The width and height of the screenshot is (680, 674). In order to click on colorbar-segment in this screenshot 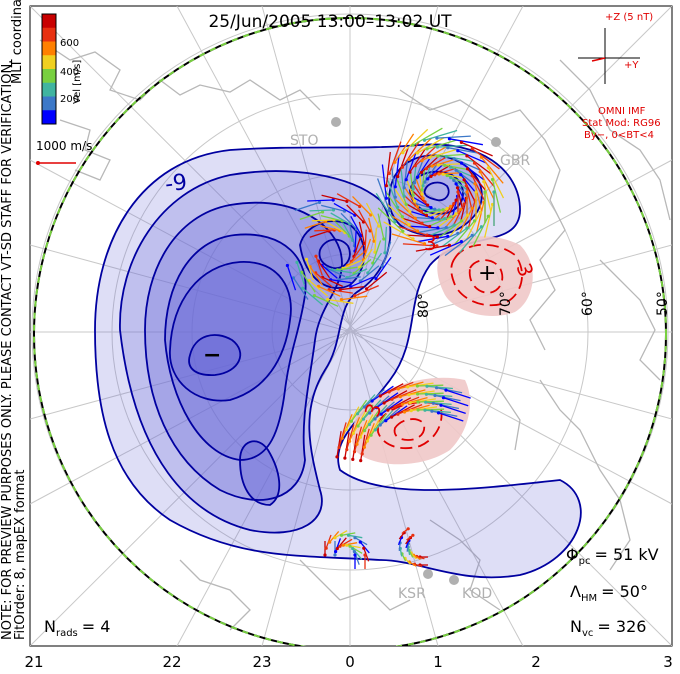, I will do `click(49, 62)`.